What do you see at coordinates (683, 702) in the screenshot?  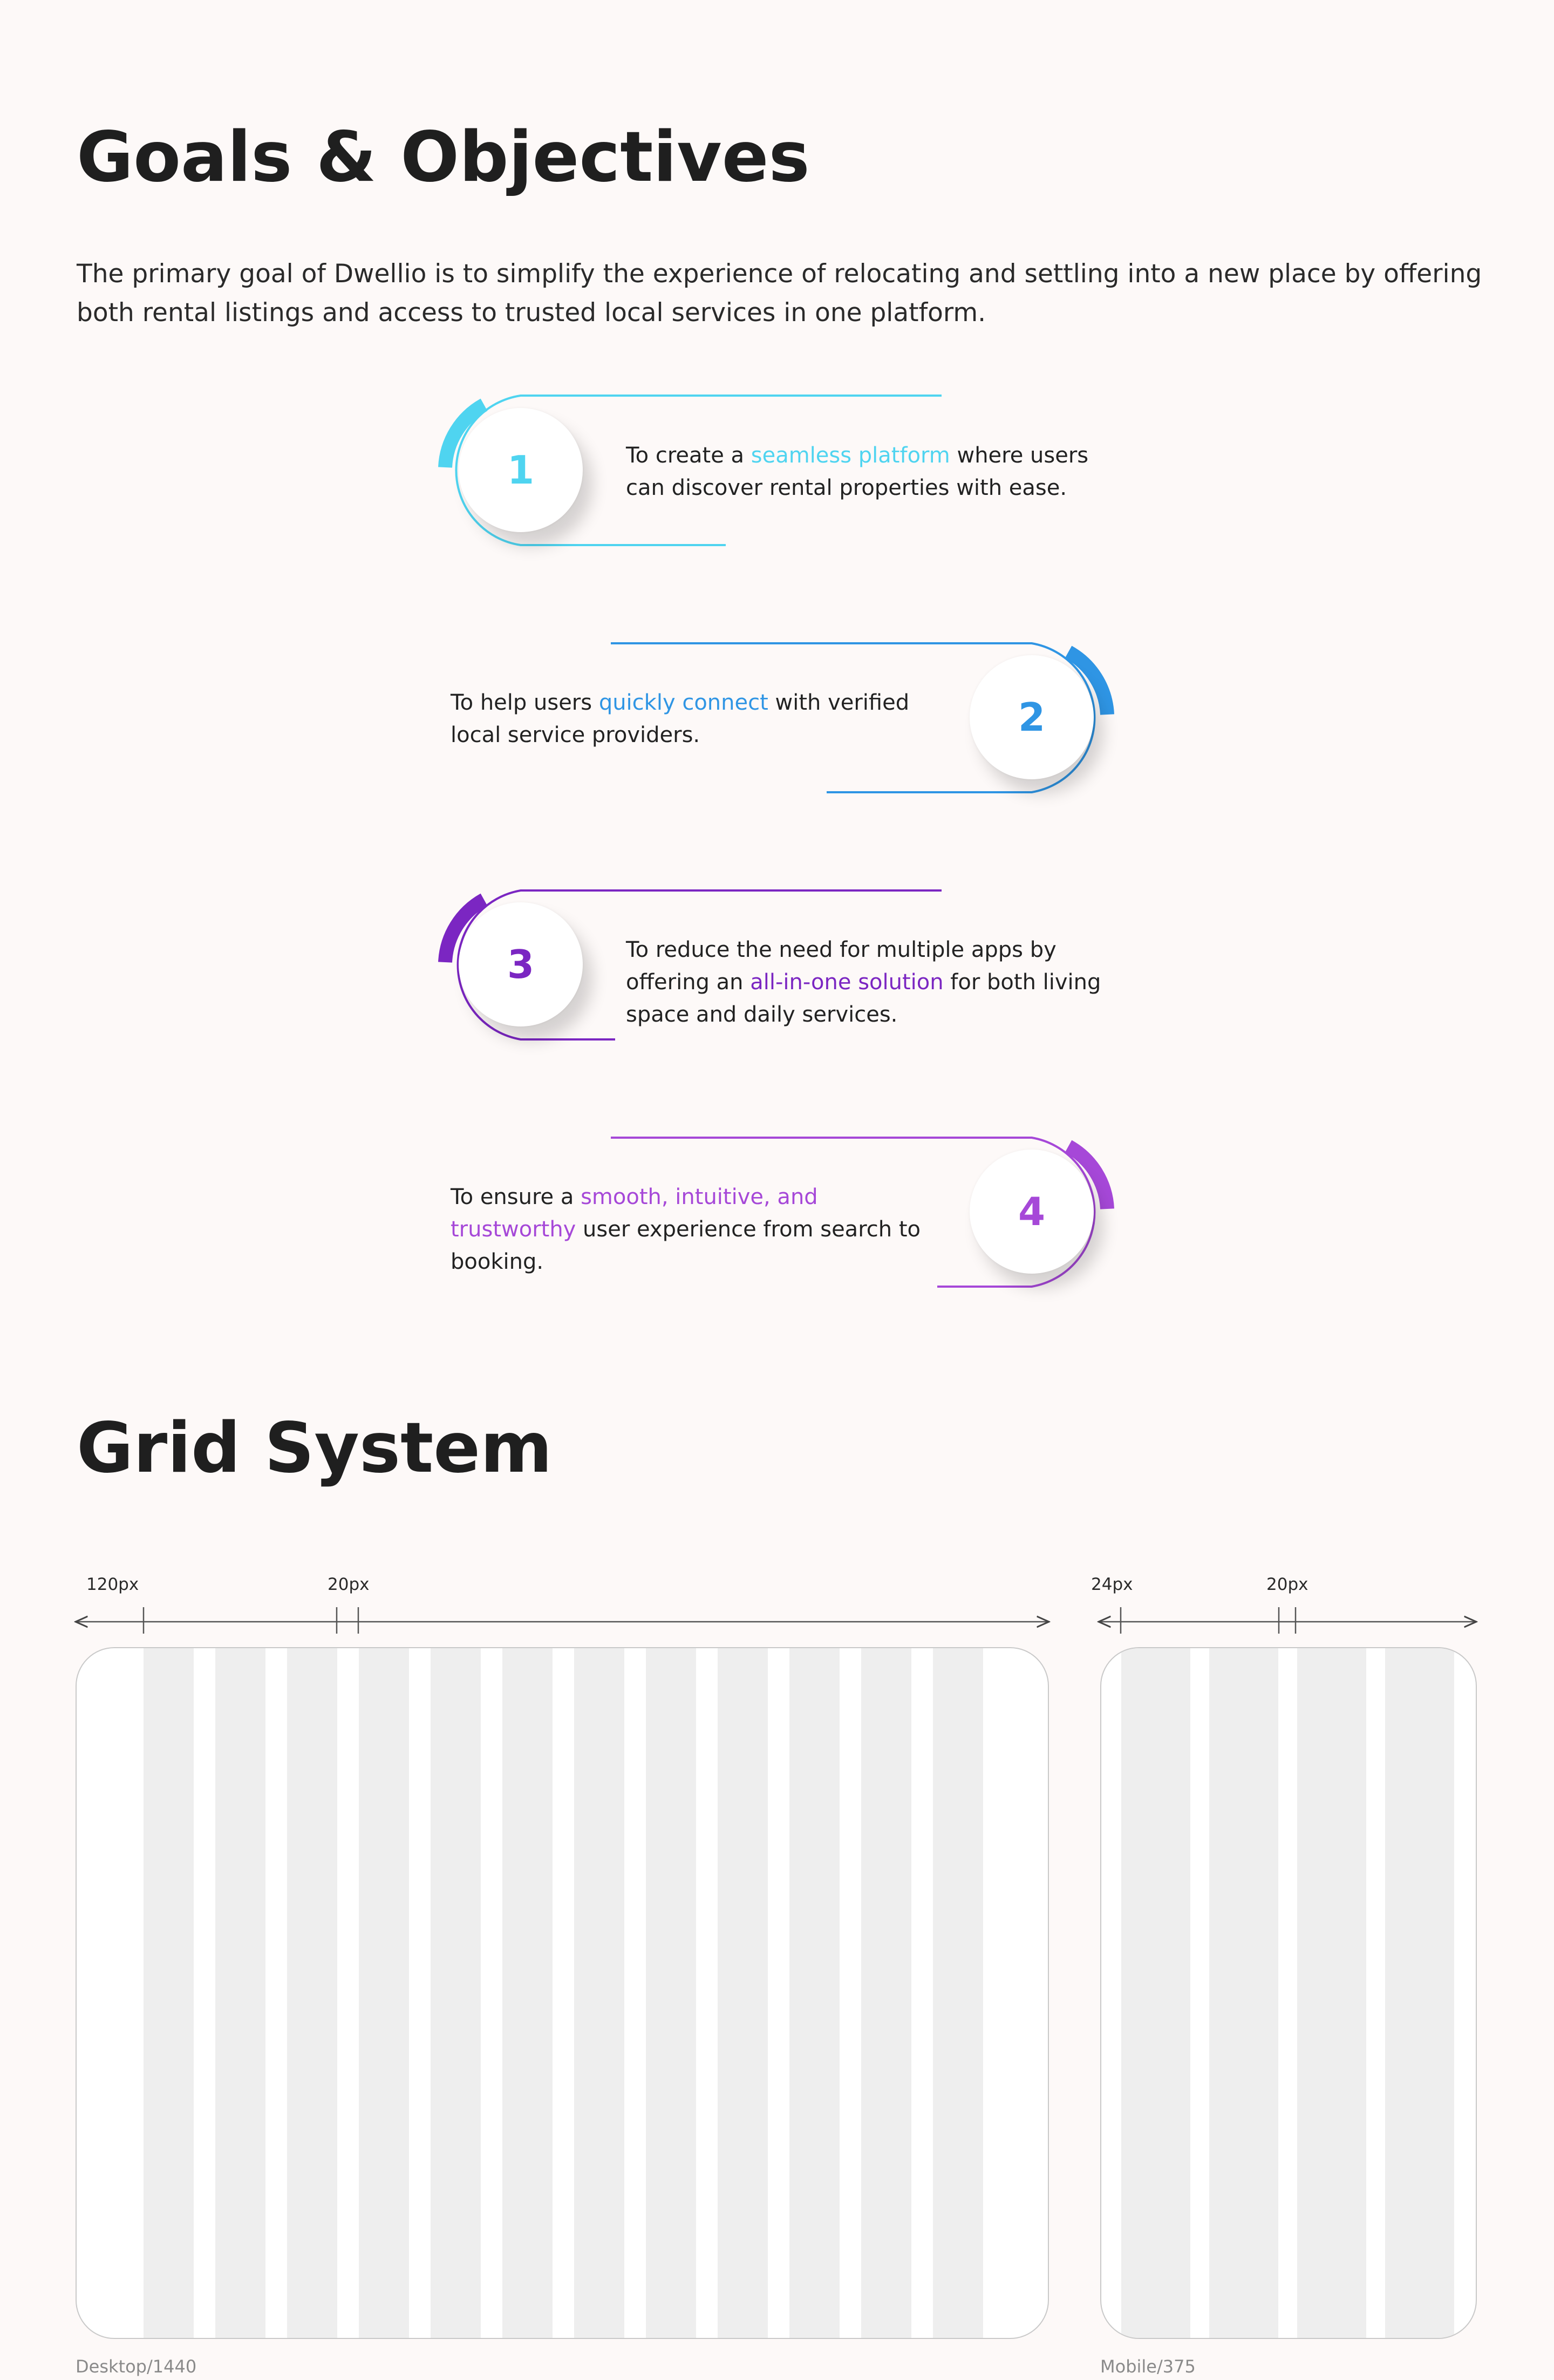 I see `goal-2-highlight: quickly connect` at bounding box center [683, 702].